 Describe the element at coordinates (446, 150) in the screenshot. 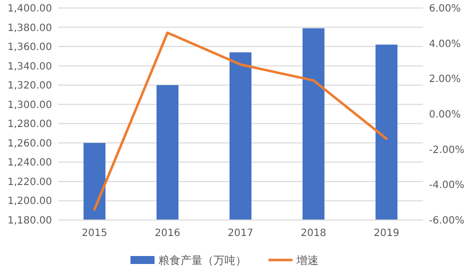

I see `y2-tick-label: -2.00%` at that location.